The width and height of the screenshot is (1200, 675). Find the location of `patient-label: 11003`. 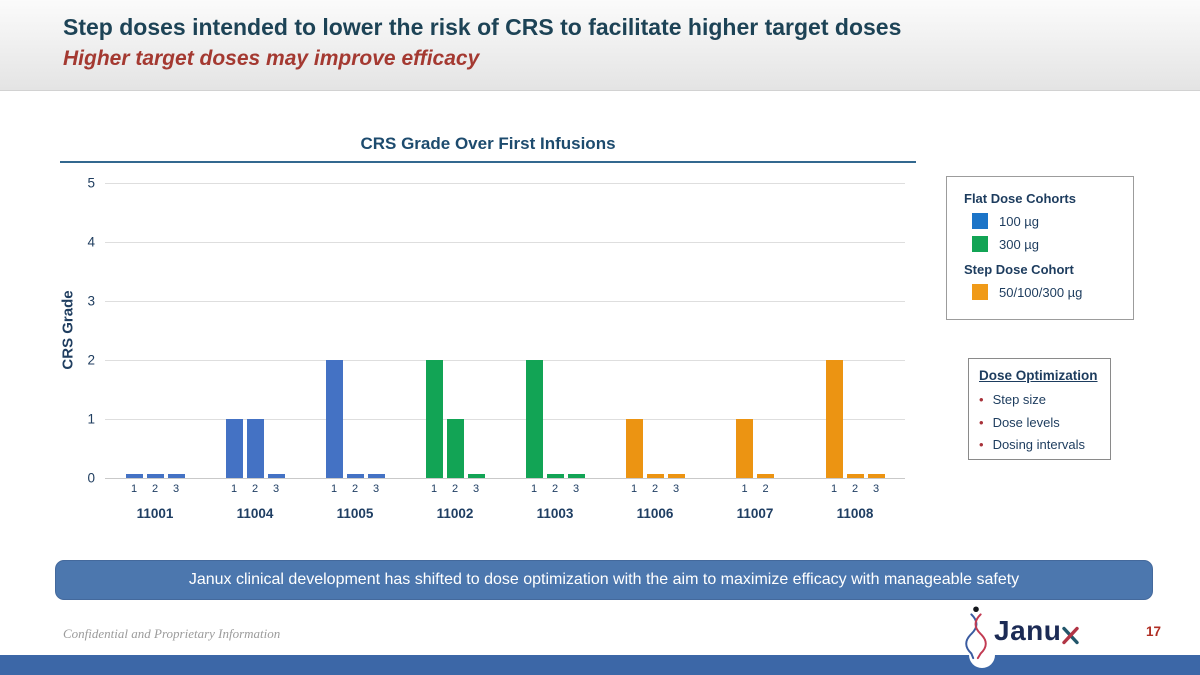

patient-label: 11003 is located at coordinates (555, 513).